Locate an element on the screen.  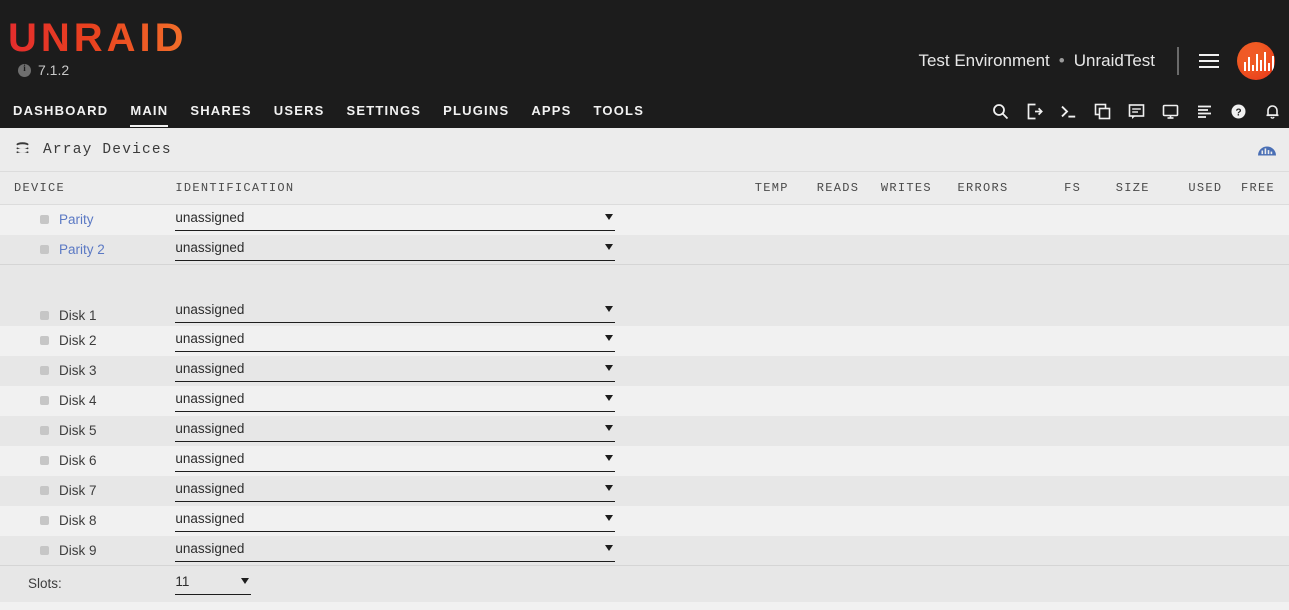
header-right-group: Test Environment • UnraidTest is located at coordinates (1096, 61).